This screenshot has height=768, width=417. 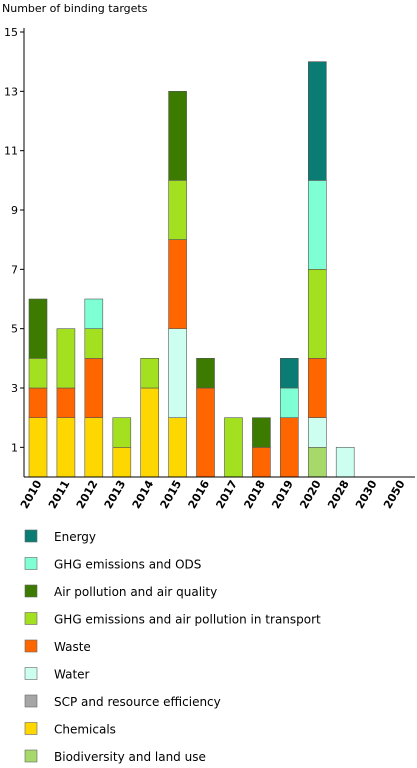 I want to click on x-tick-label: 2012, so click(x=87, y=494).